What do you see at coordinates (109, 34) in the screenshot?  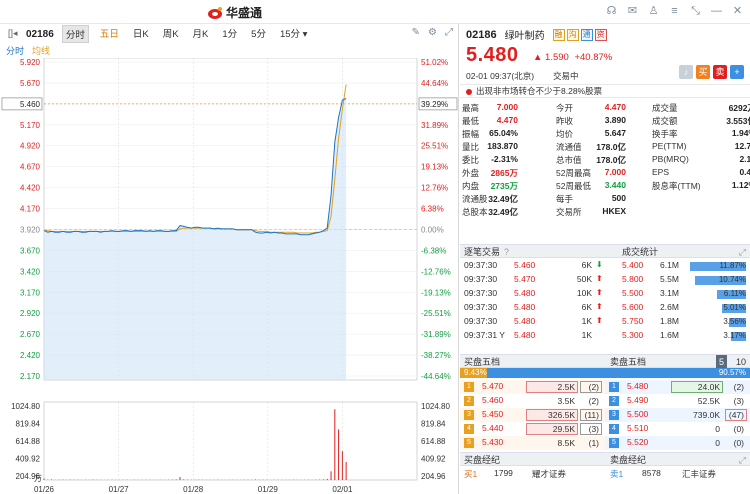 I see `tab-period-1: 五日` at bounding box center [109, 34].